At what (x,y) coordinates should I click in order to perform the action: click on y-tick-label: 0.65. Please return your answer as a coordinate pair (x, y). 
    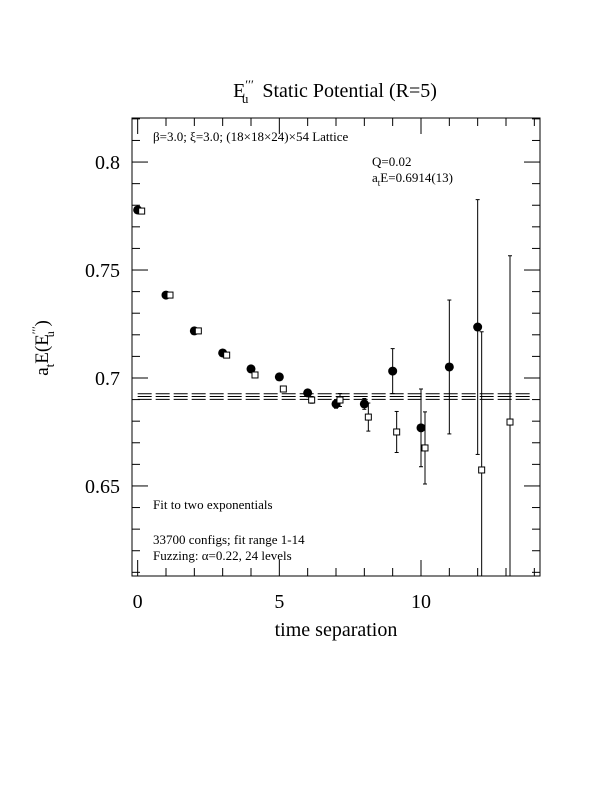
    Looking at the image, I should click on (102, 487).